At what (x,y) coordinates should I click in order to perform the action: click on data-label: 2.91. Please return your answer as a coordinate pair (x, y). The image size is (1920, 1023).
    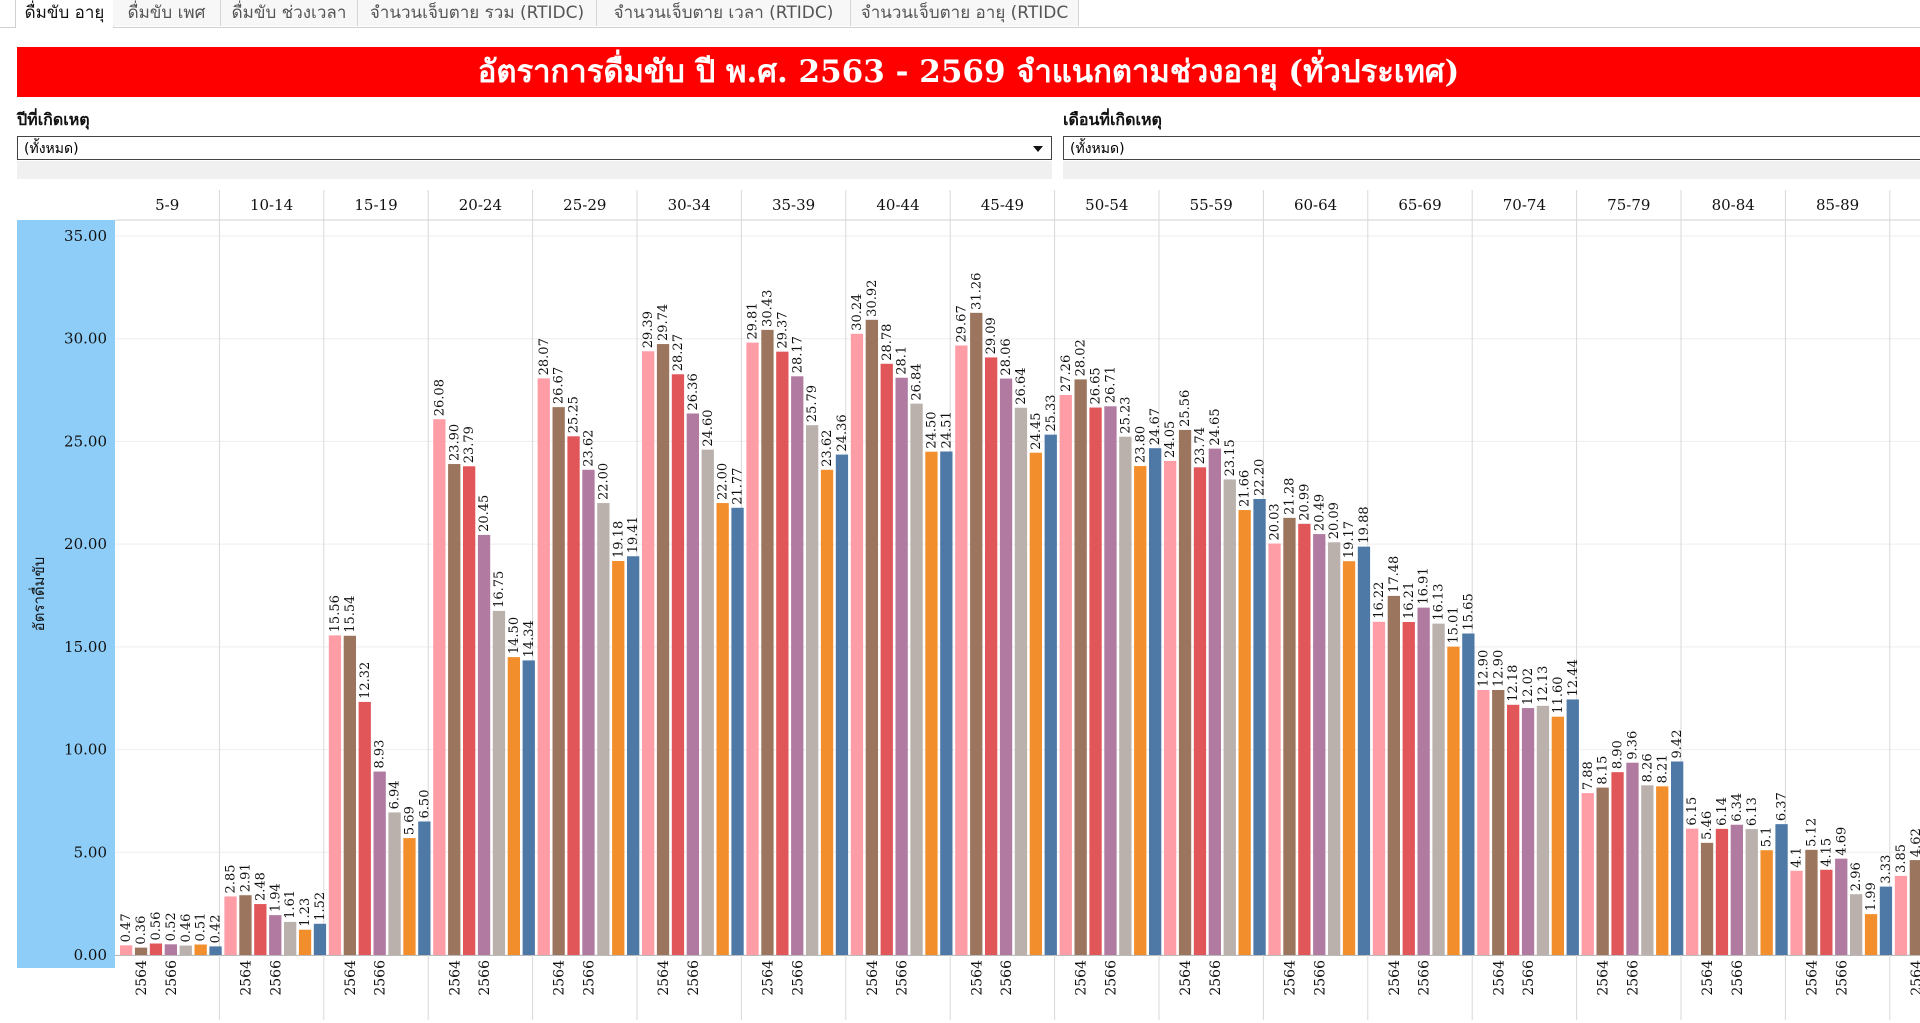
    Looking at the image, I should click on (245, 877).